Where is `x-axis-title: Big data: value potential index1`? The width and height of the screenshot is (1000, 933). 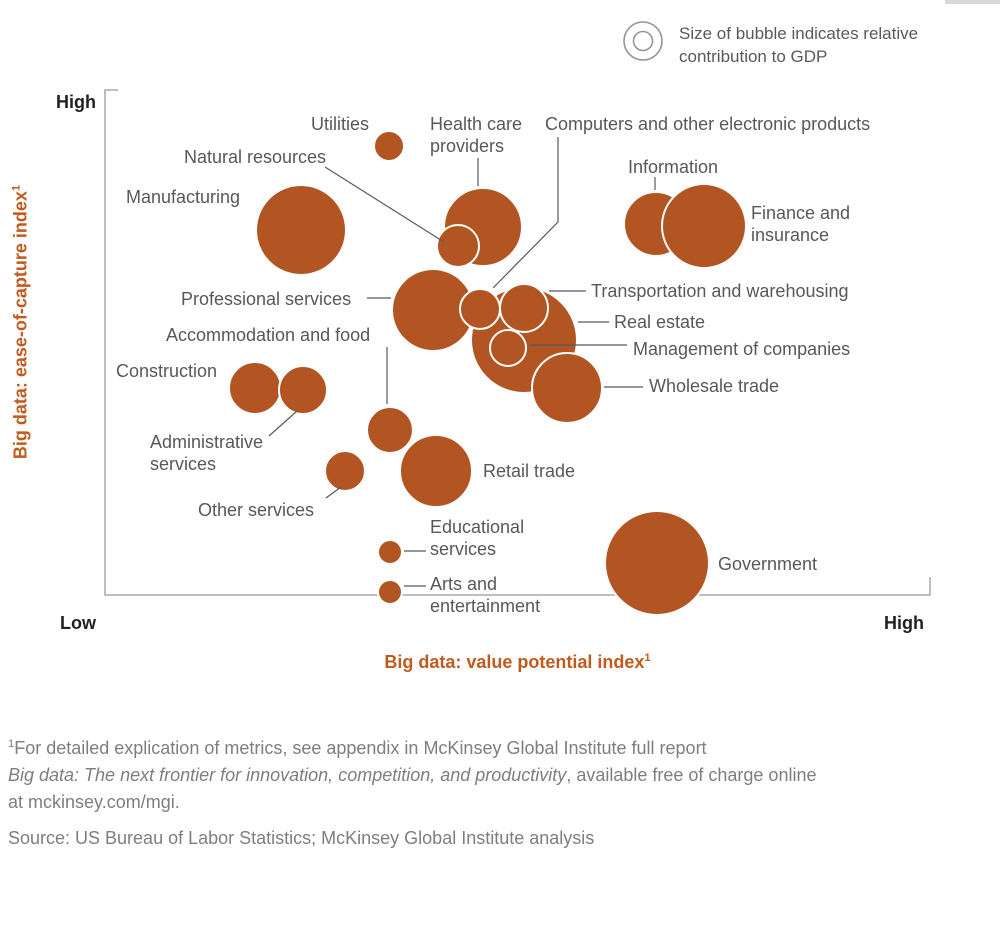 x-axis-title: Big data: value potential index1 is located at coordinates (517, 662).